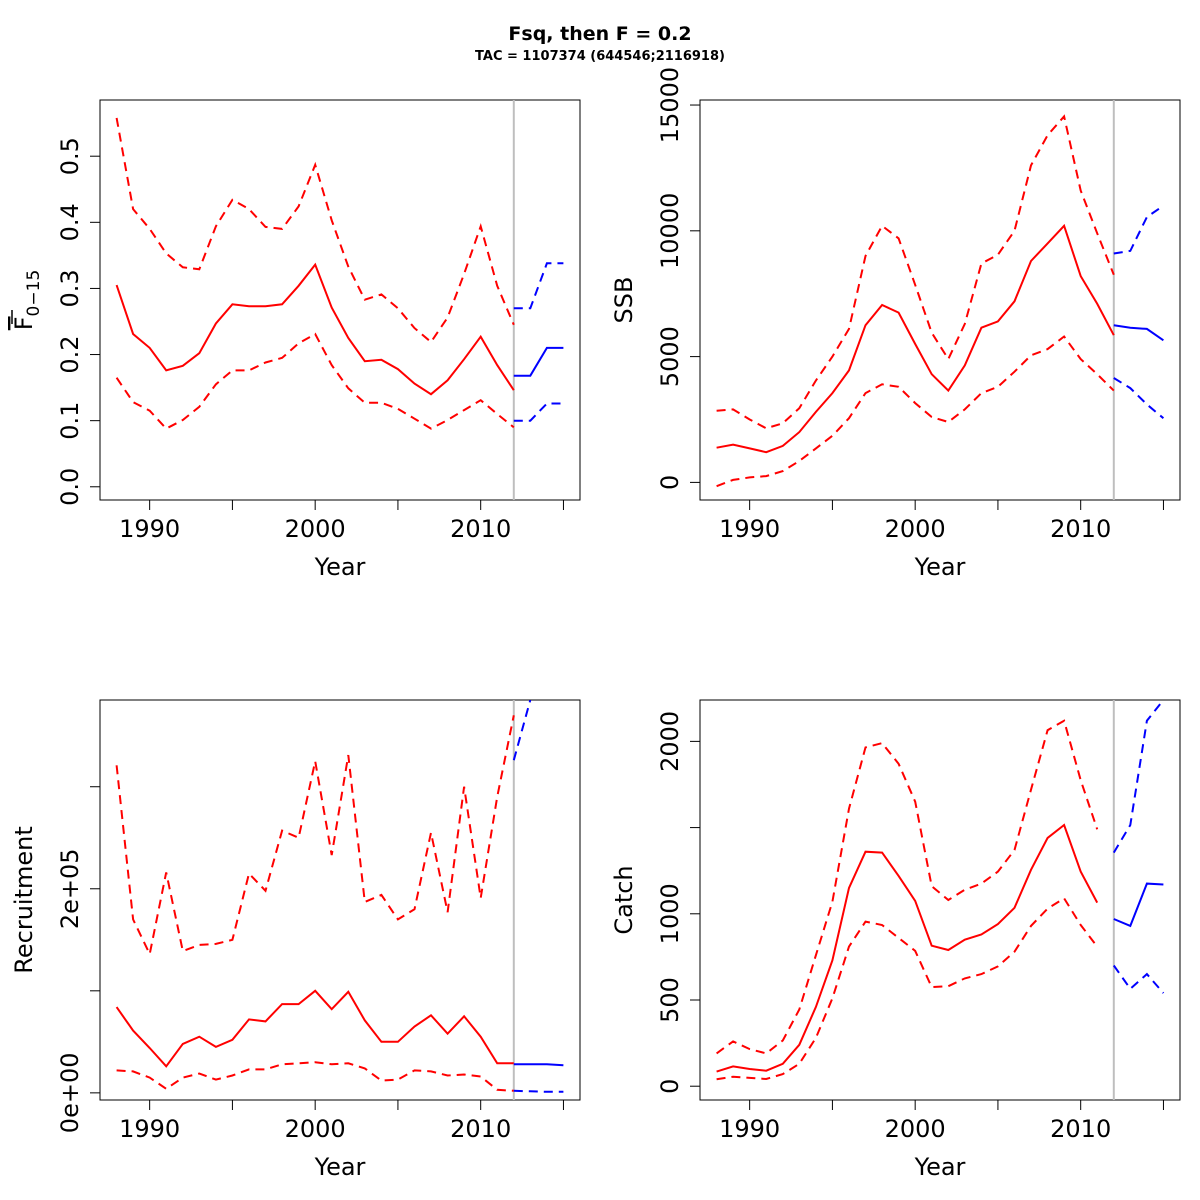  Describe the element at coordinates (340, 1167) in the screenshot. I see `recruitment-x-axis-label: Year` at that location.